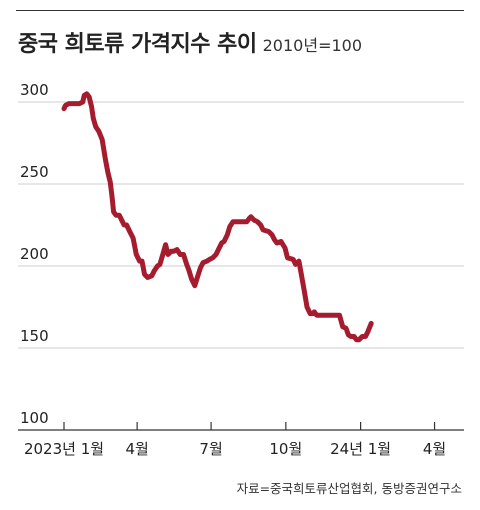 The height and width of the screenshot is (510, 480). Describe the element at coordinates (360, 449) in the screenshot. I see `x-tick-label: 24년 1월` at that location.